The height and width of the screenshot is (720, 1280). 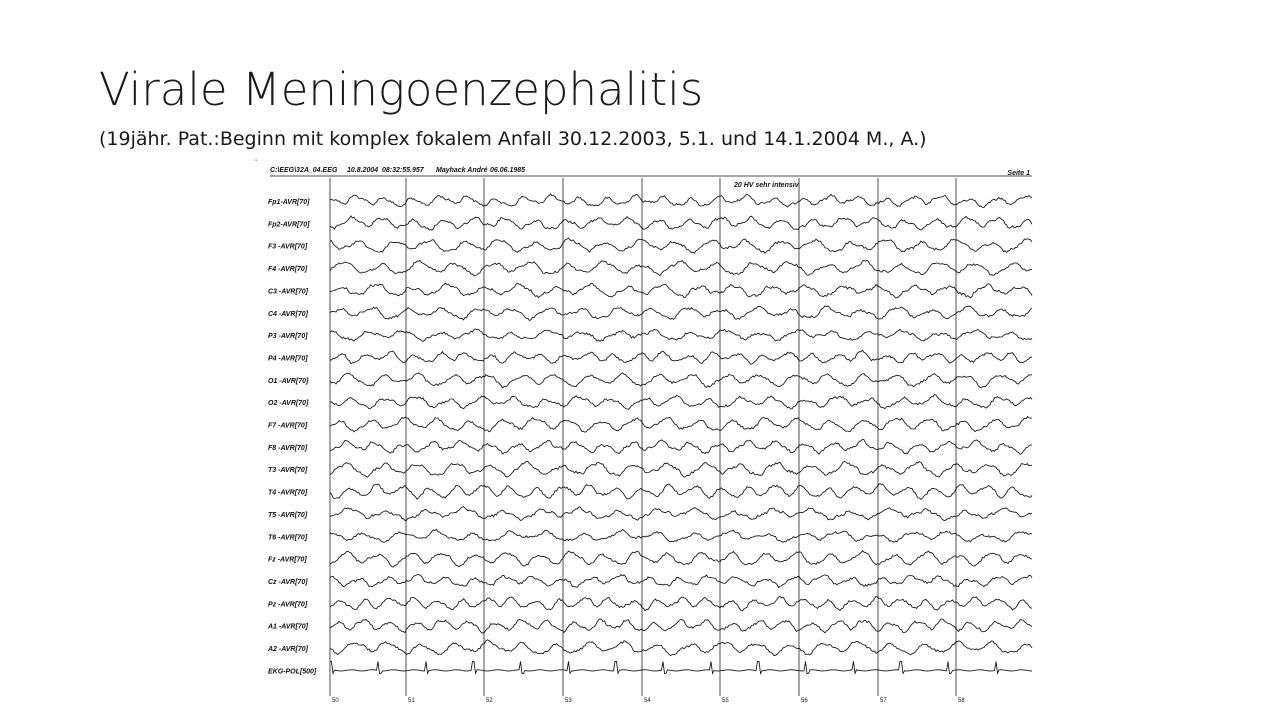 I want to click on eeg-patient: Mayhack André, so click(x=462, y=170).